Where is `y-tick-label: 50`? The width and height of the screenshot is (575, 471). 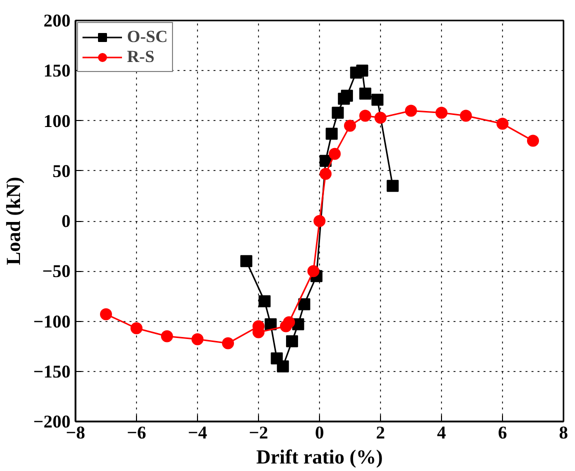
y-tick-label: 50 is located at coordinates (61, 170).